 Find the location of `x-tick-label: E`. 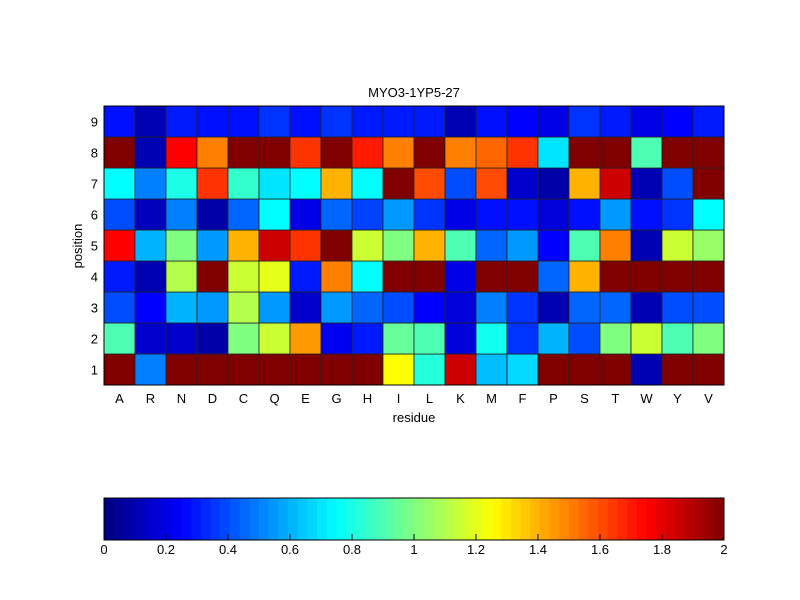

x-tick-label: E is located at coordinates (305, 398).